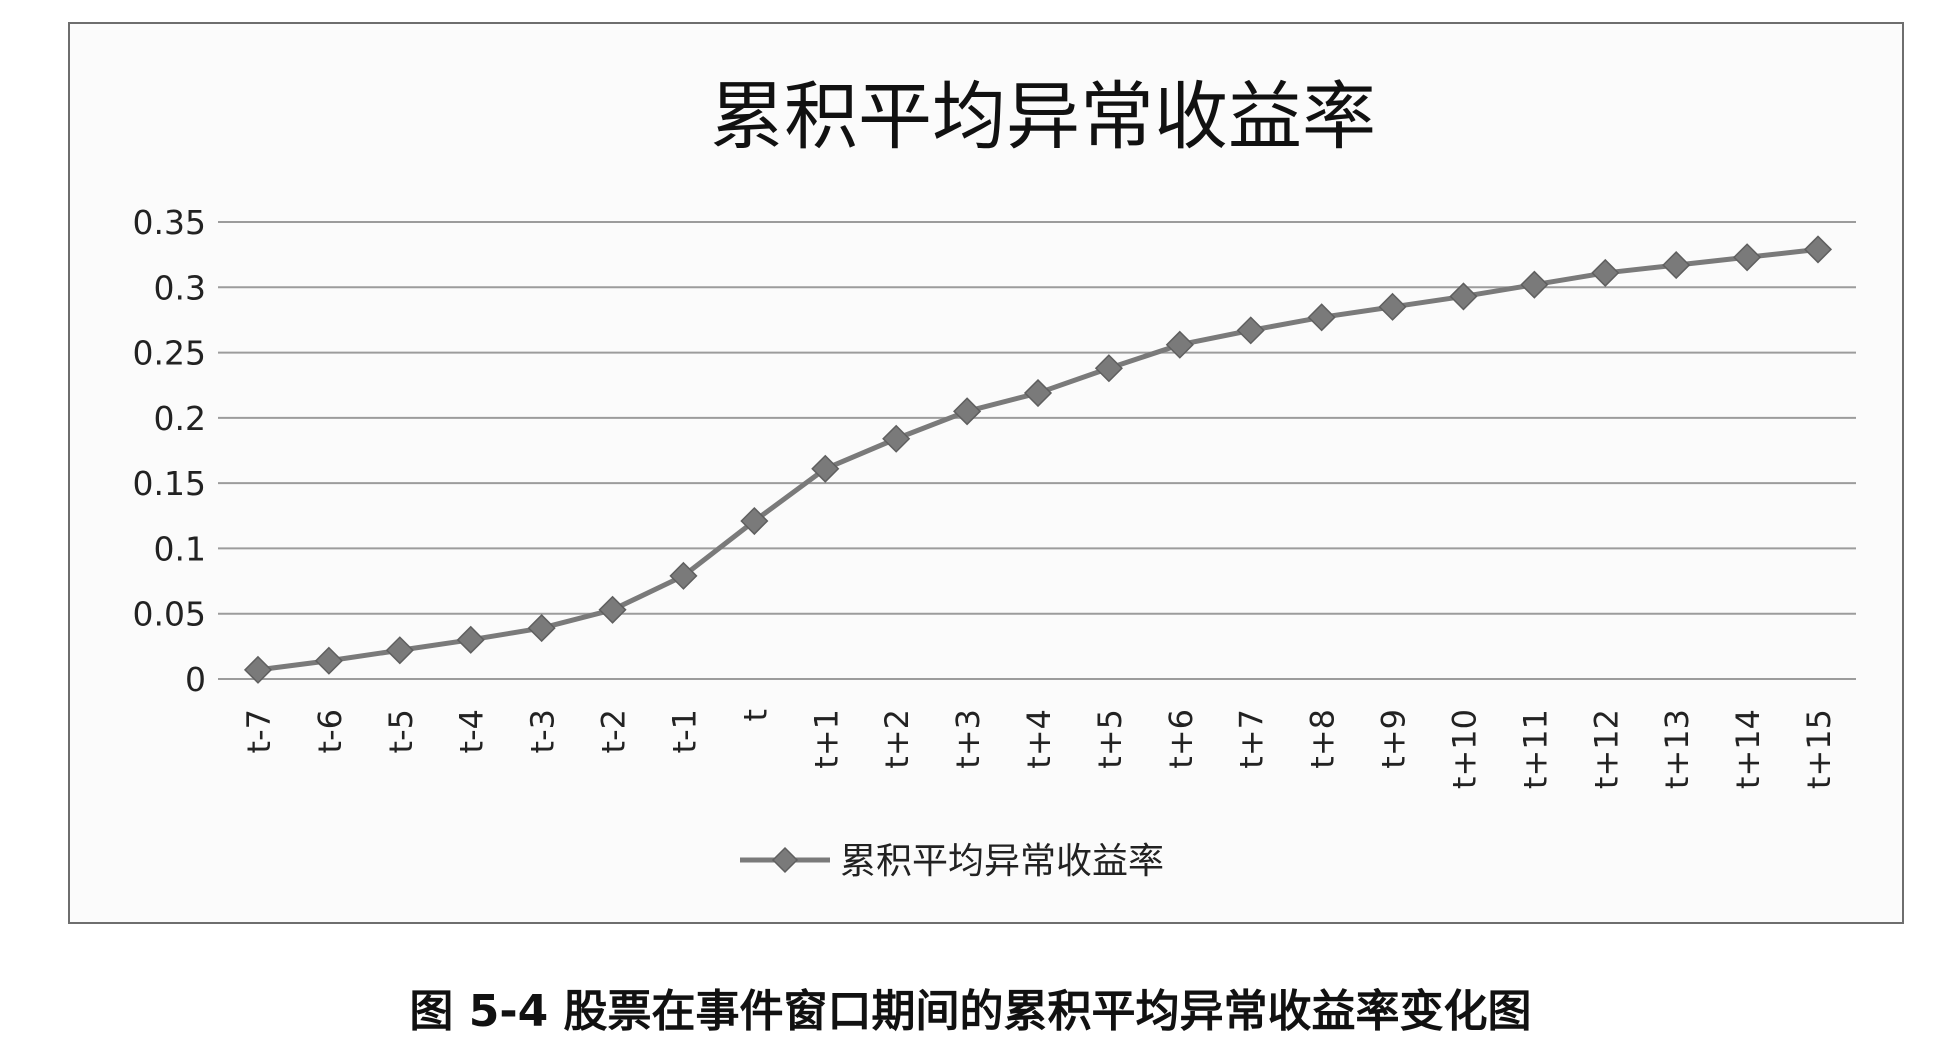 The width and height of the screenshot is (1941, 1057). I want to click on x-tick-label: t+6, so click(1181, 739).